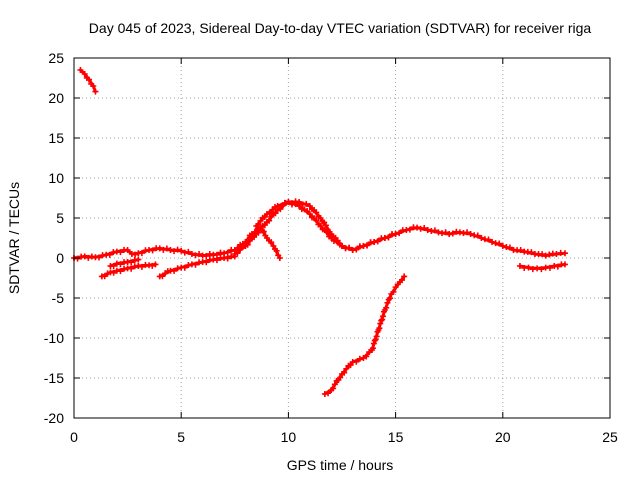 The height and width of the screenshot is (480, 640). What do you see at coordinates (56, 58) in the screenshot?
I see `y-tick-label: 25` at bounding box center [56, 58].